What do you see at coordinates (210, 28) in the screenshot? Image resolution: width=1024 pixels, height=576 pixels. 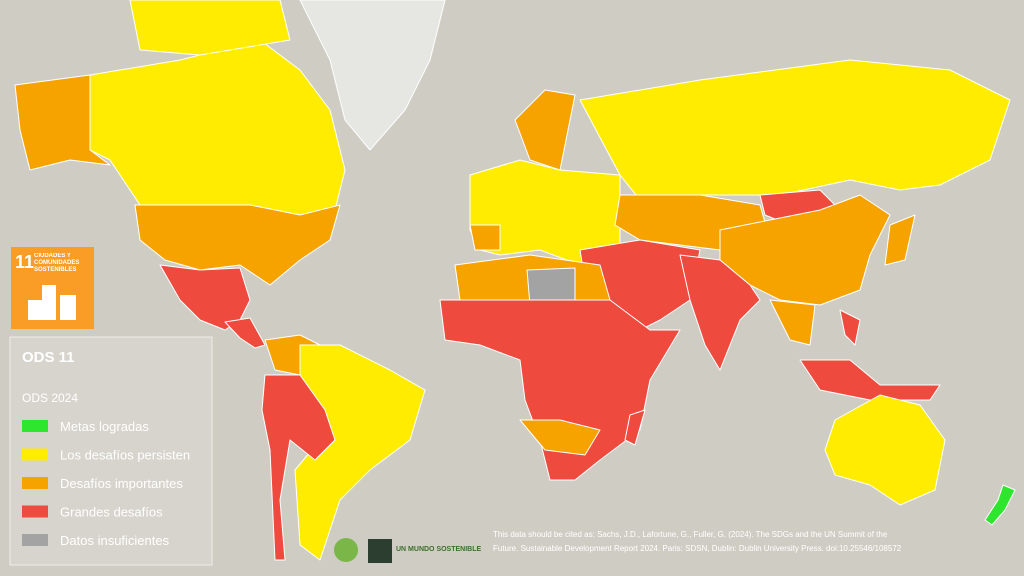 I see `arctic-islands` at bounding box center [210, 28].